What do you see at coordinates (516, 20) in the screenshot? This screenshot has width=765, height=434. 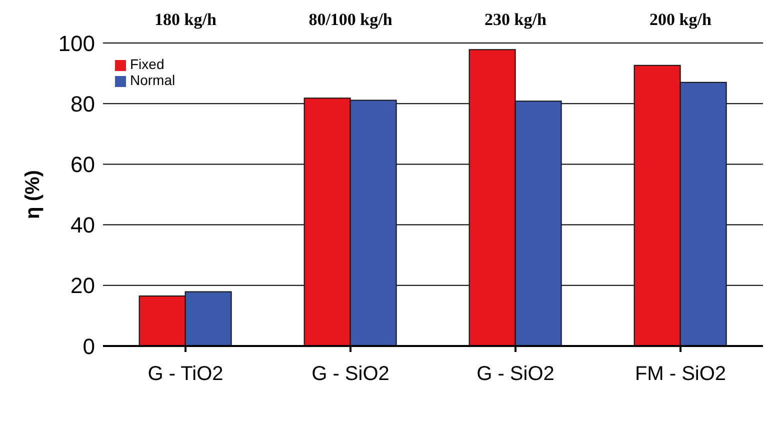 I see `text: 230 kg/h` at bounding box center [516, 20].